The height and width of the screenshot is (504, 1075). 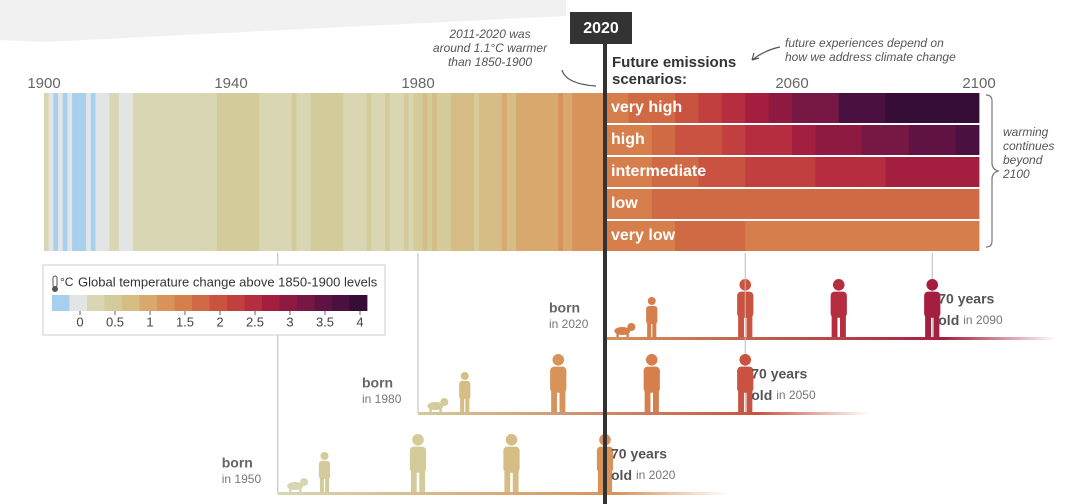 What do you see at coordinates (783, 395) in the screenshot?
I see `old-label: old in 2050` at bounding box center [783, 395].